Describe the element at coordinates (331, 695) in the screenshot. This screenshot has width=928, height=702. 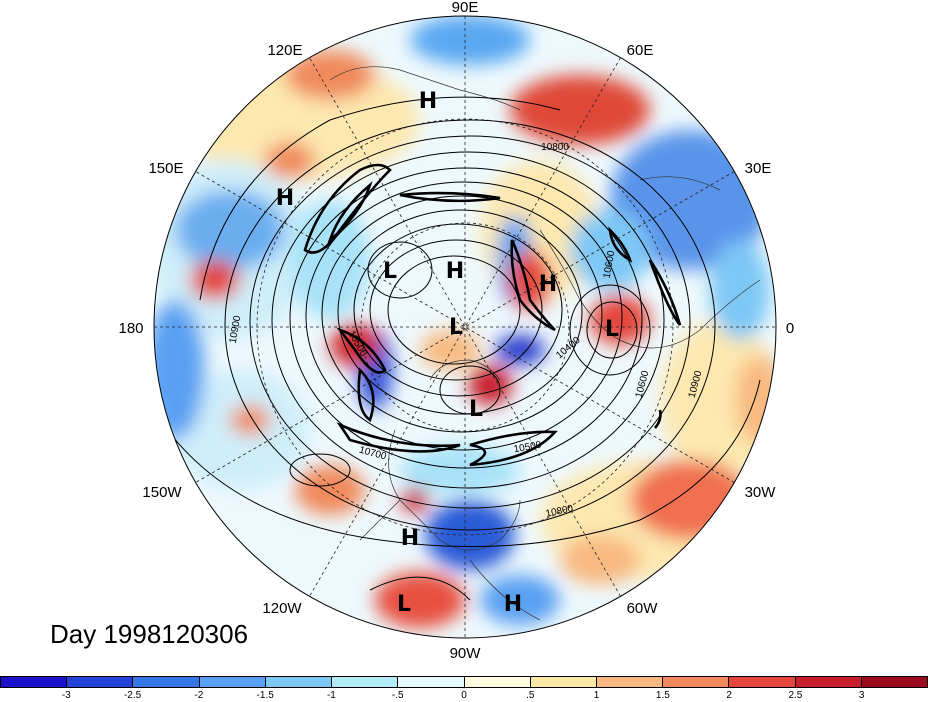
I see `colorbar-tick-label: -1` at that location.